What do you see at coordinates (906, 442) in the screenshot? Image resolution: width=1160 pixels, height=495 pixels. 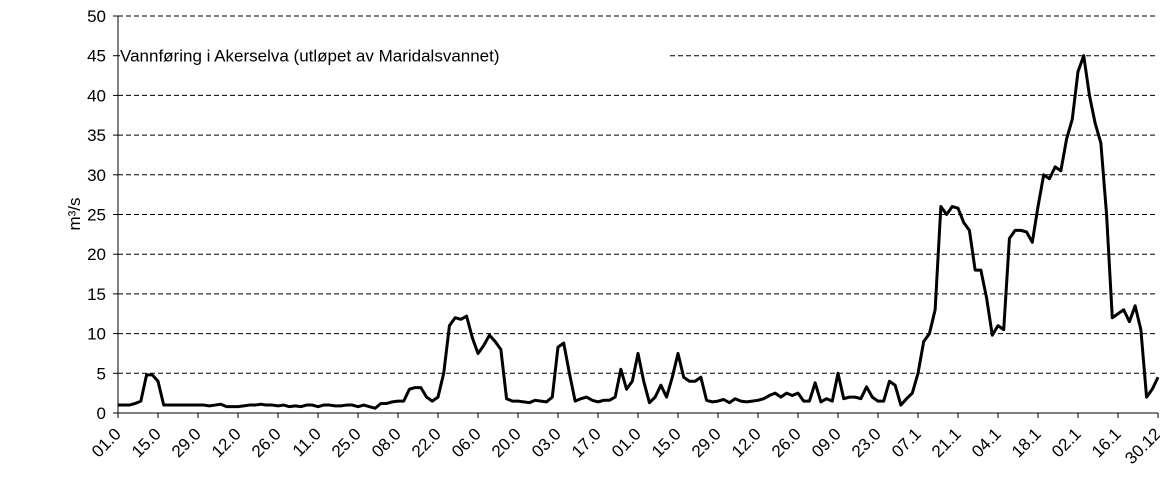 I see `x-tick-label: 07.1` at bounding box center [906, 442].